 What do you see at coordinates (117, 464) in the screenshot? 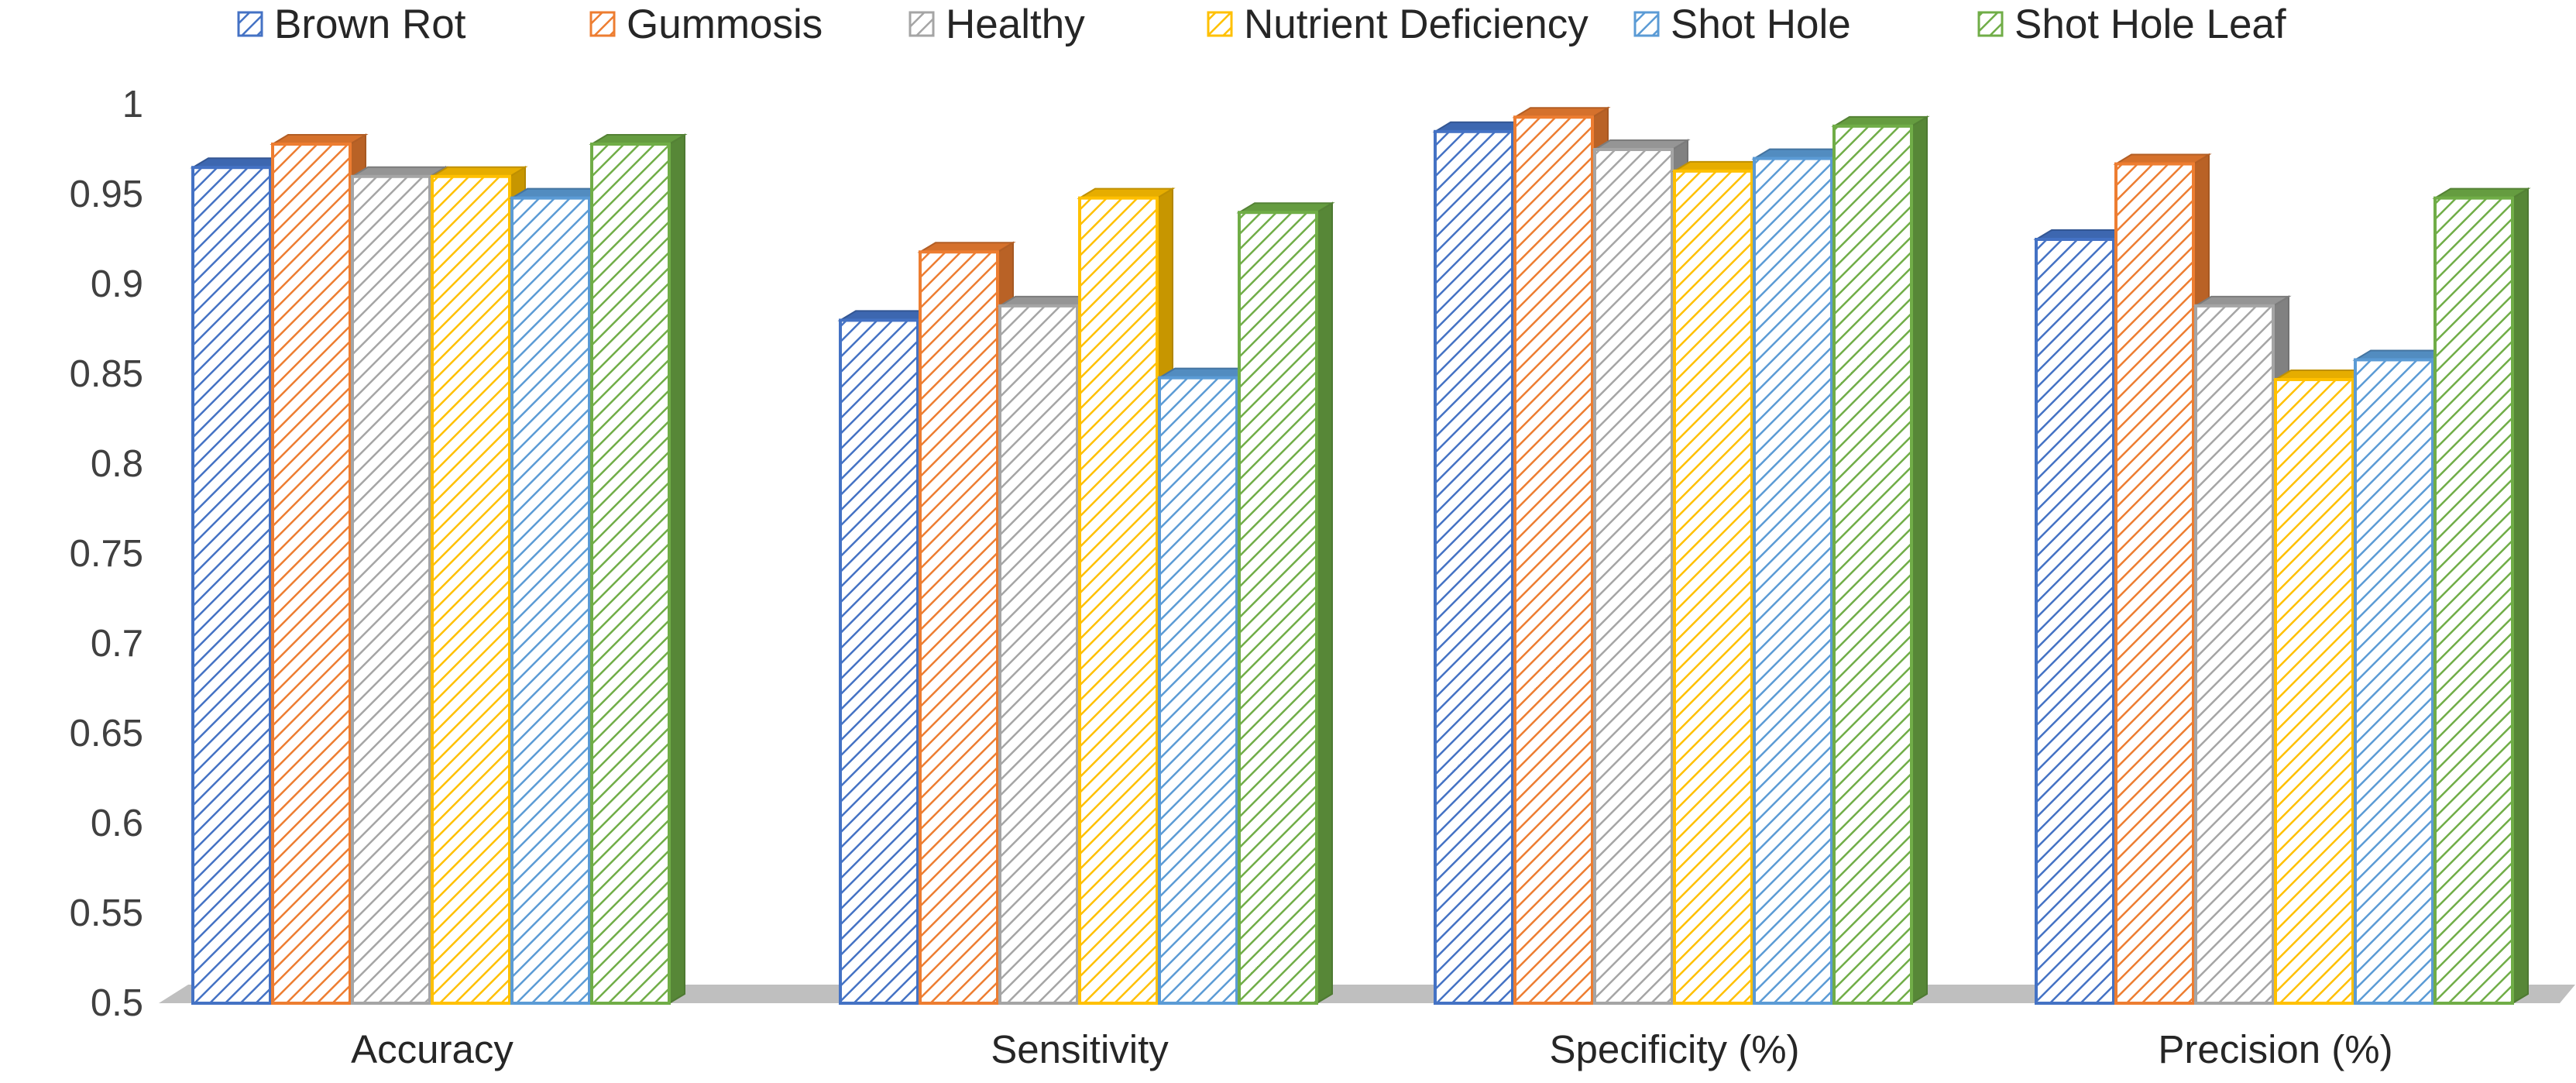
I see `y-tick-label: 0.8` at bounding box center [117, 464].